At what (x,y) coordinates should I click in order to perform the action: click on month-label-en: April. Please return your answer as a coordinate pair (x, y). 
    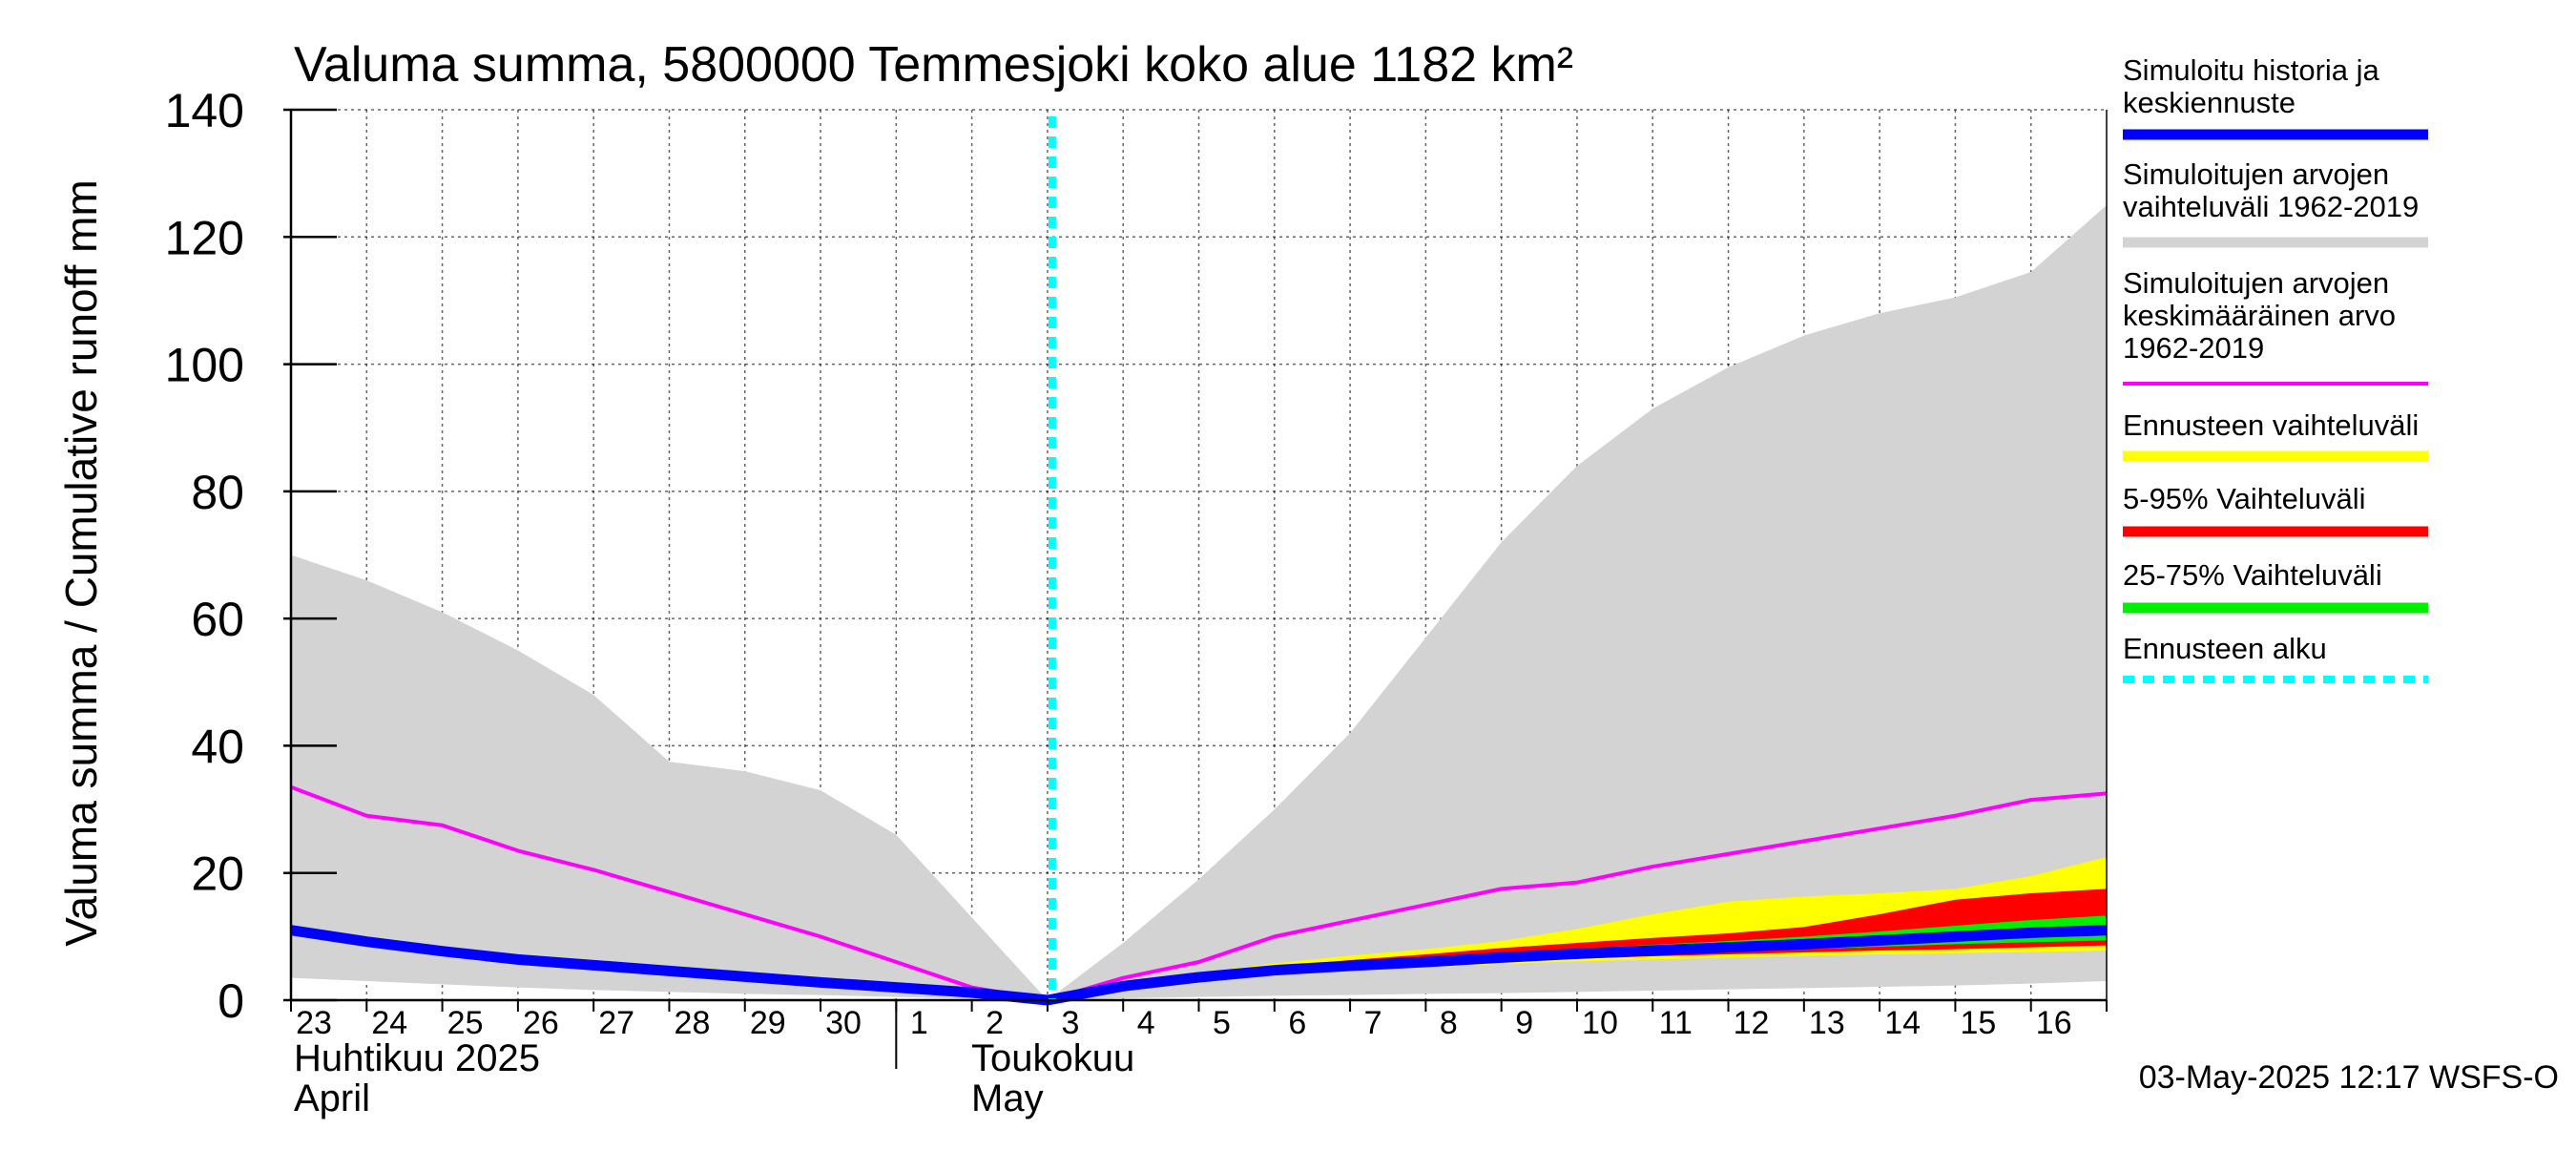
    Looking at the image, I should click on (332, 1098).